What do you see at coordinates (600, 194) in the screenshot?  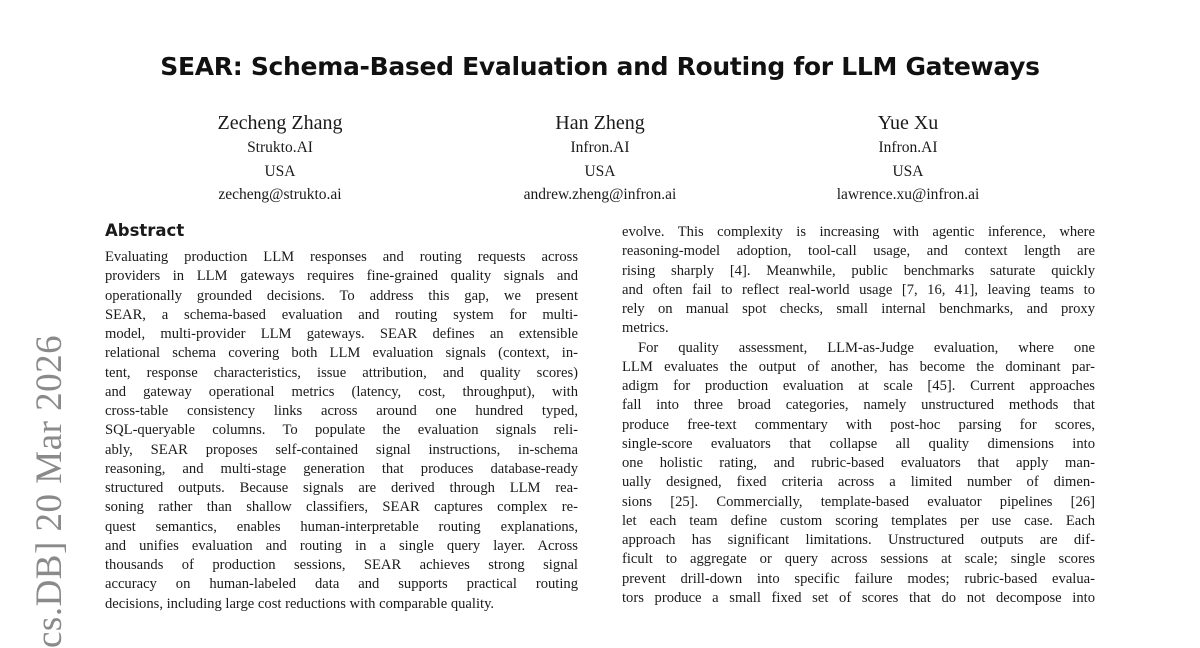 I see `author-email: andrew.zheng@infron.ai` at bounding box center [600, 194].